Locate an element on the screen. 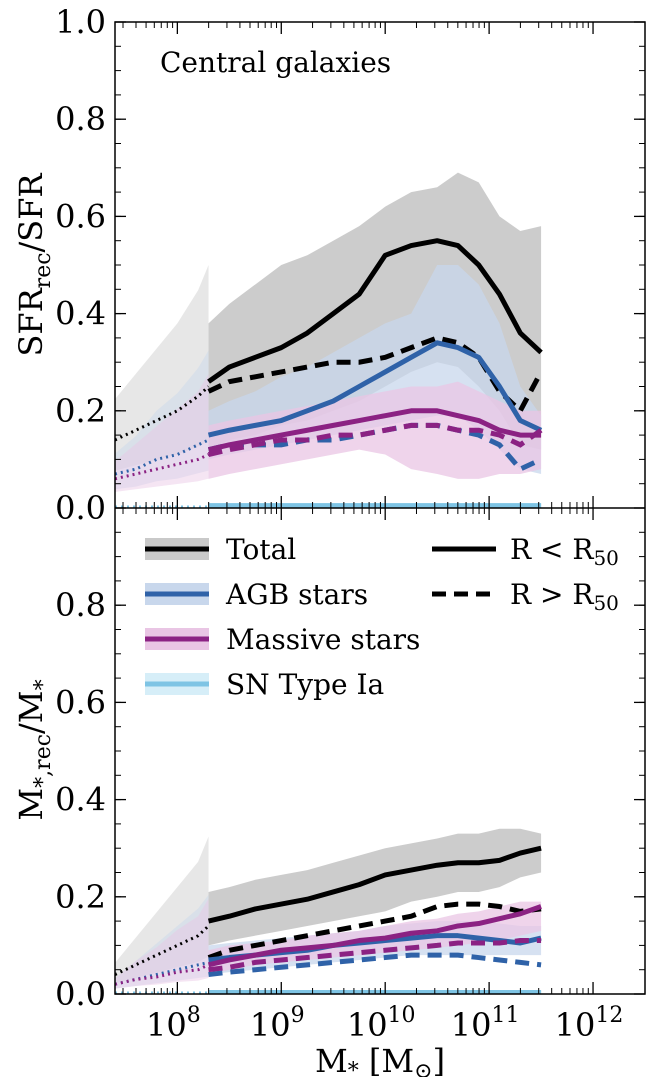  x-axis-label: M* [M⊙] is located at coordinates (380, 1059).